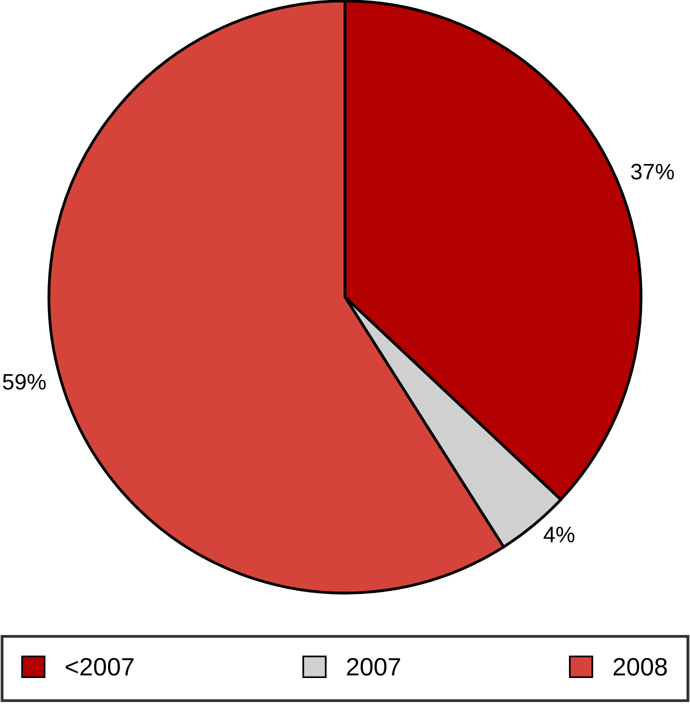  I want to click on data-label: 4%, so click(559, 534).